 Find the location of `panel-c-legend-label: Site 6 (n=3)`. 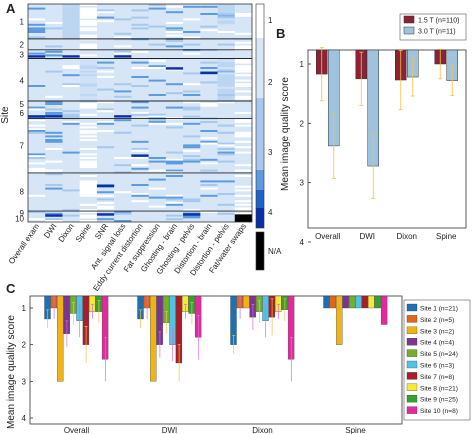

panel-c-legend-label: Site 6 (n=3) is located at coordinates (437, 366).